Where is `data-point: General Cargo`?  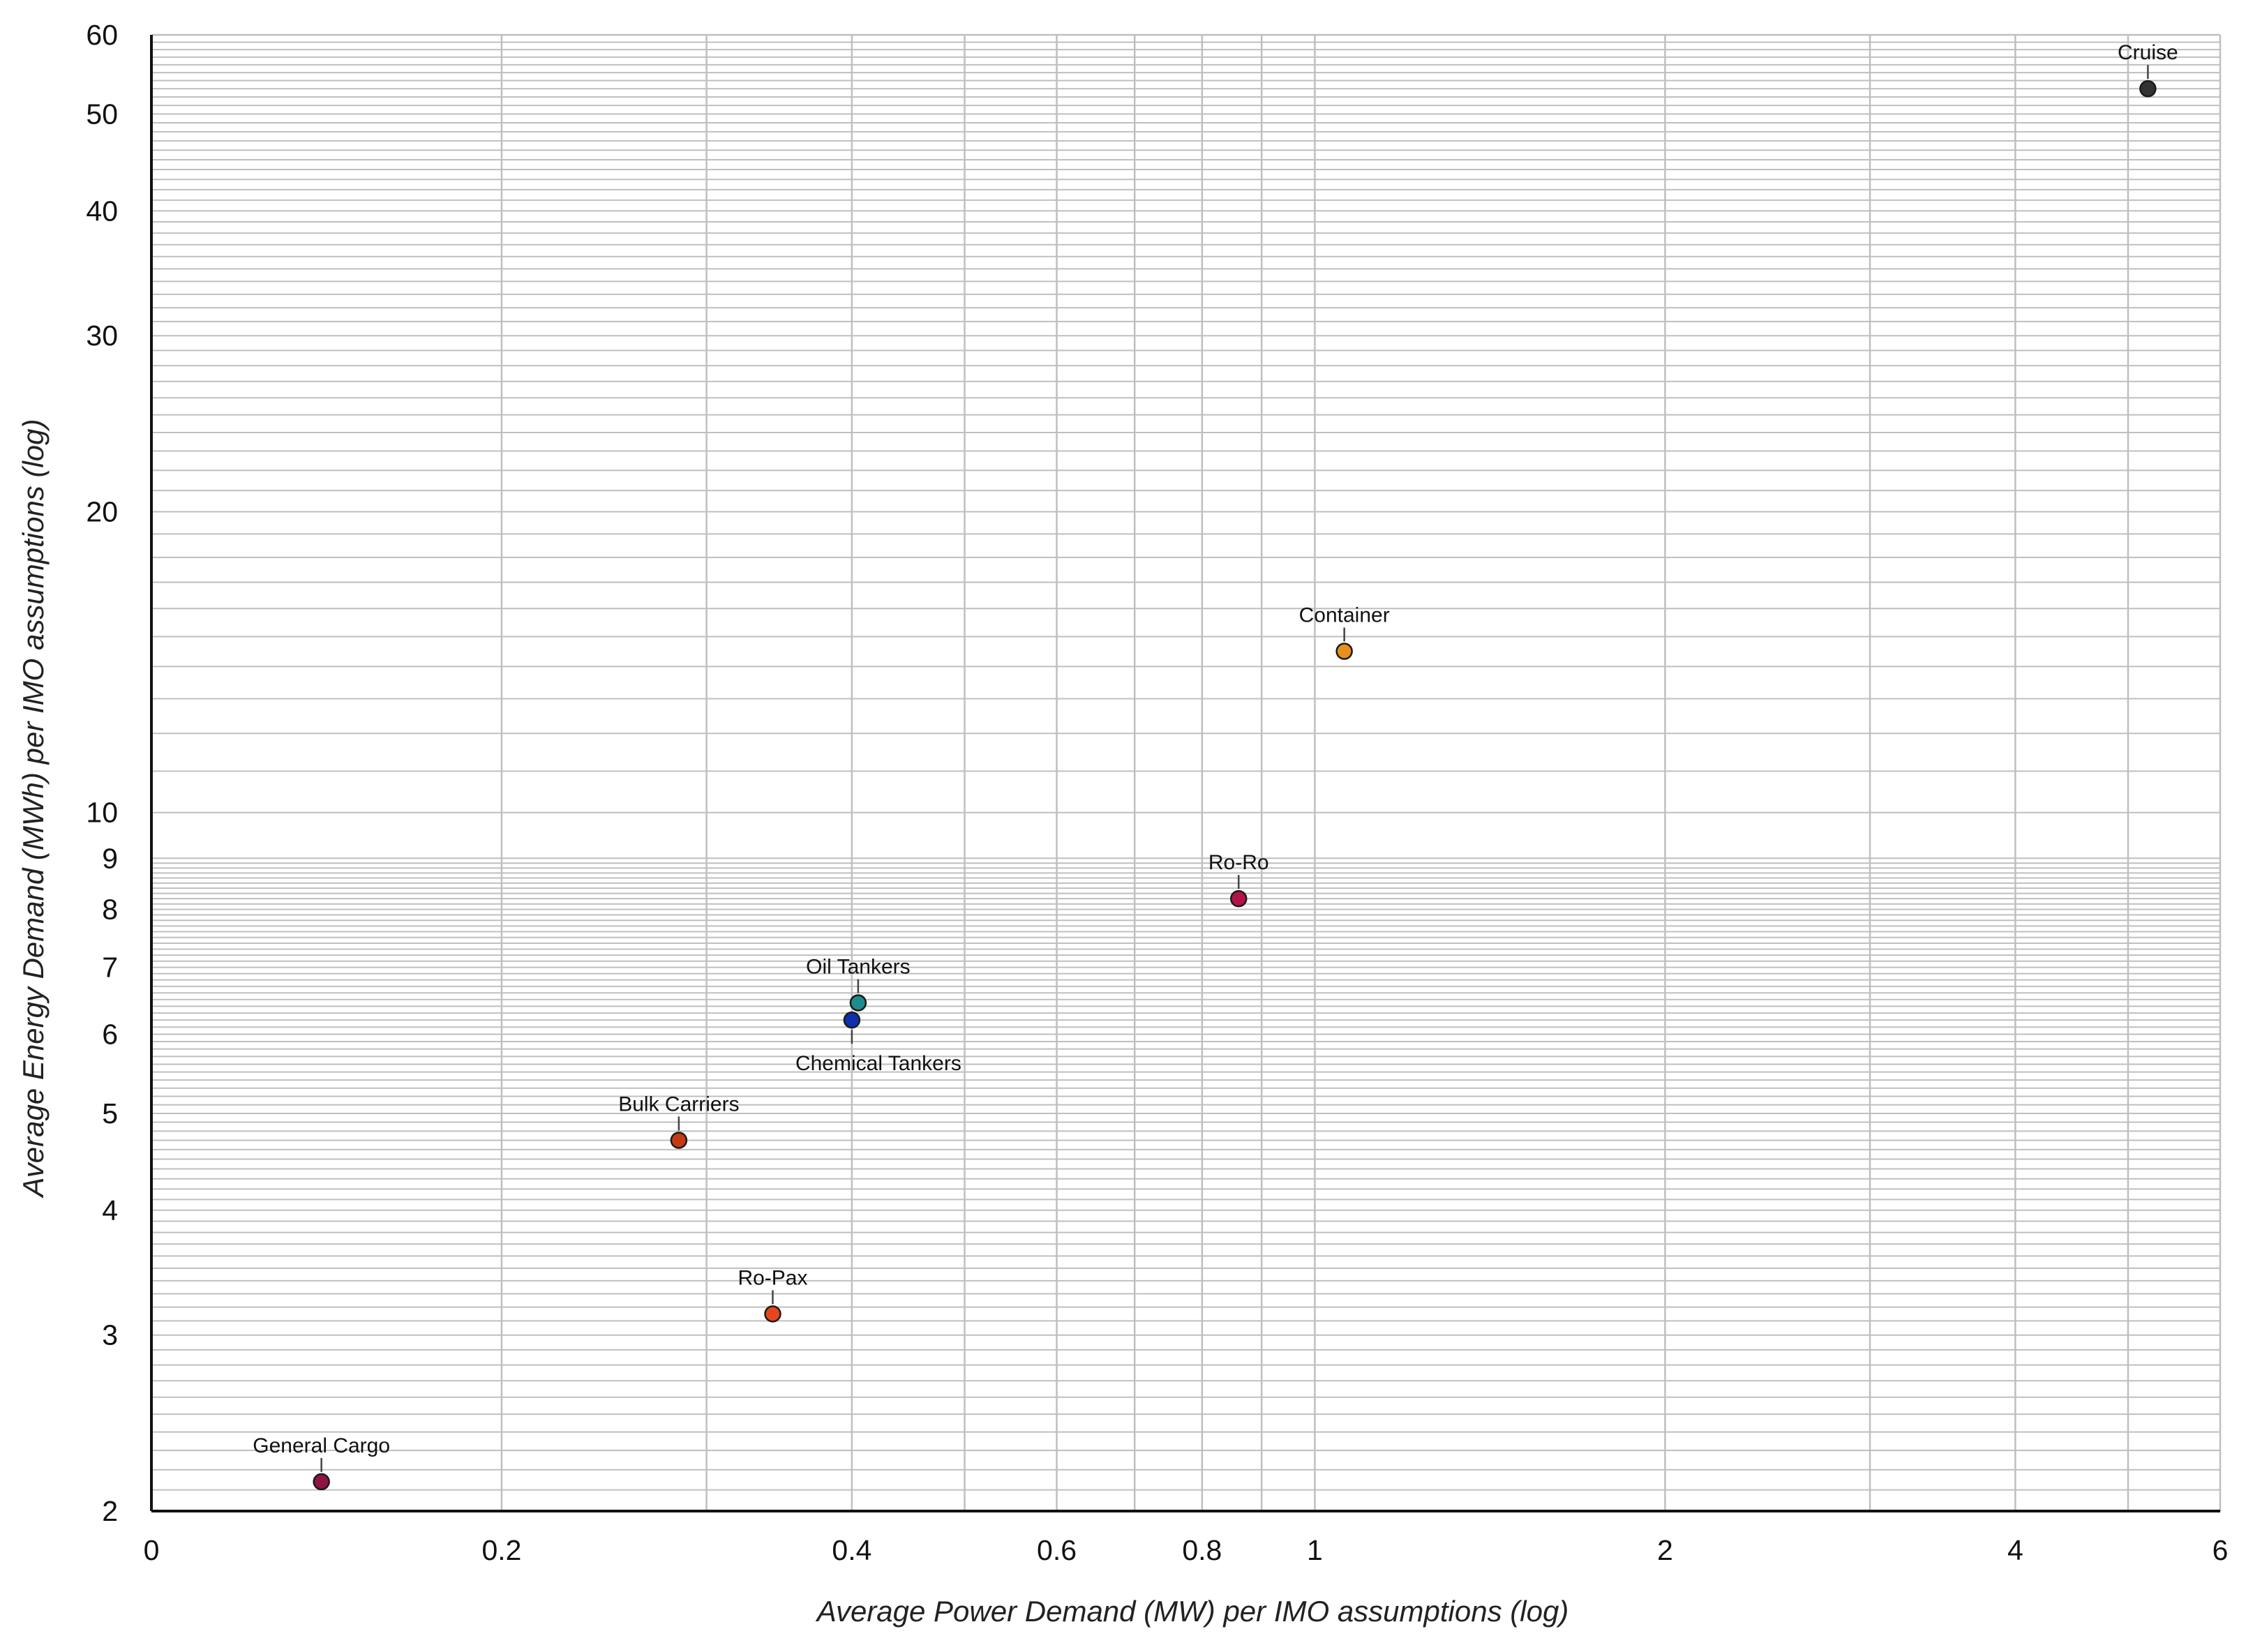
data-point: General Cargo is located at coordinates (321, 1462).